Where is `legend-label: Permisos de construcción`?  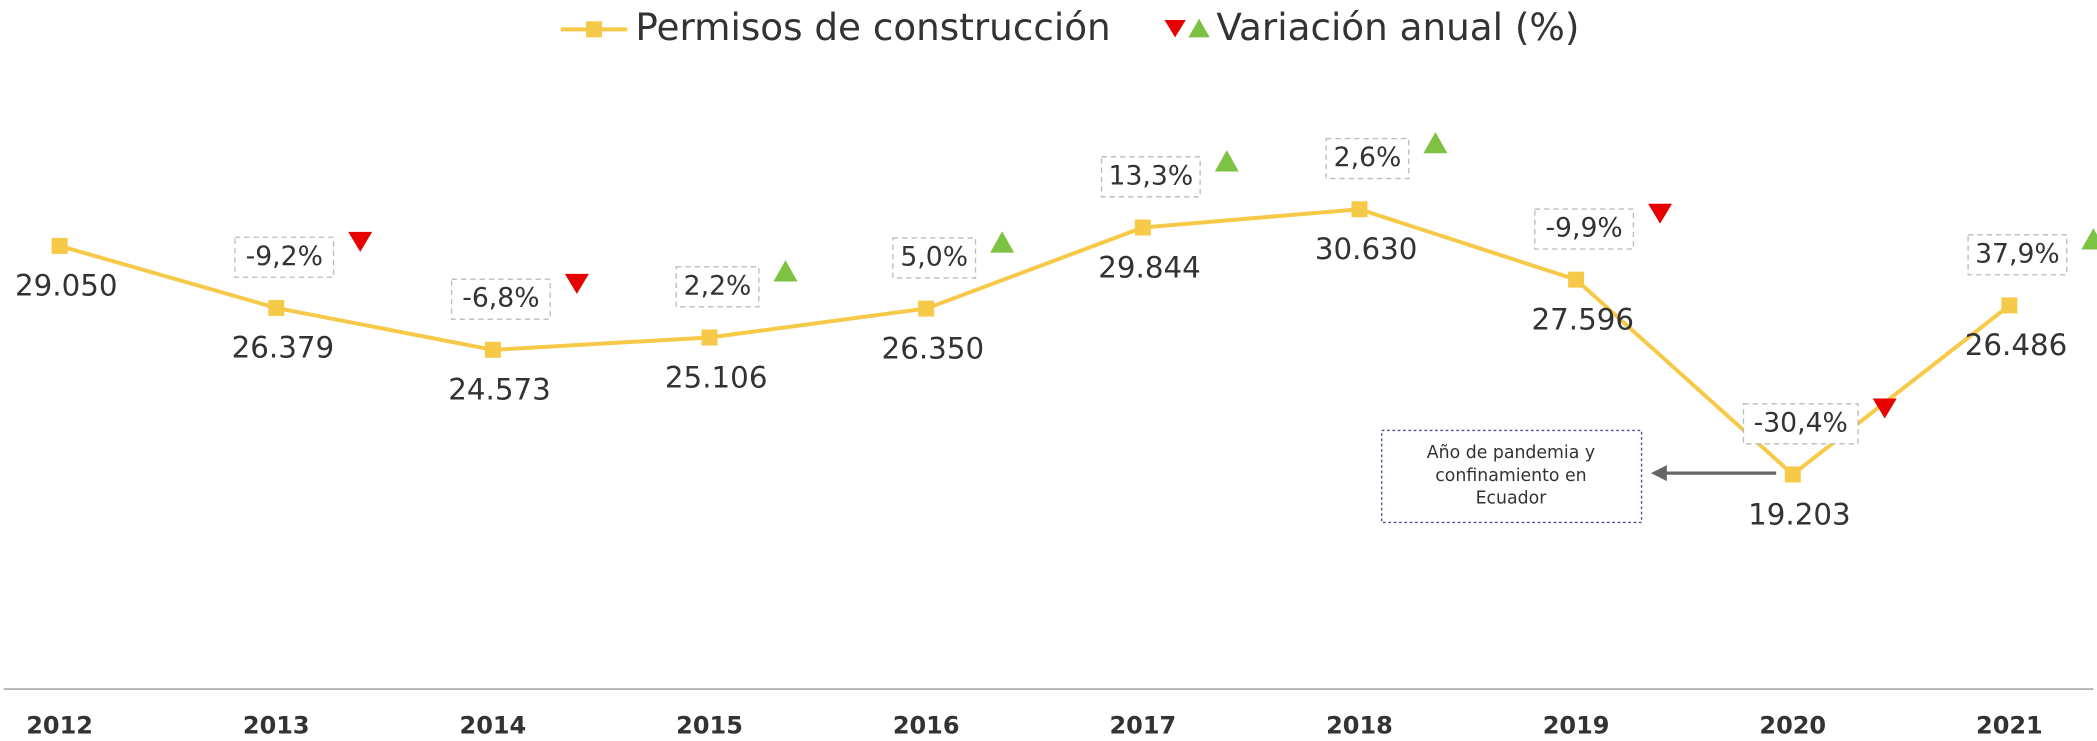
legend-label: Permisos de construcción is located at coordinates (872, 27).